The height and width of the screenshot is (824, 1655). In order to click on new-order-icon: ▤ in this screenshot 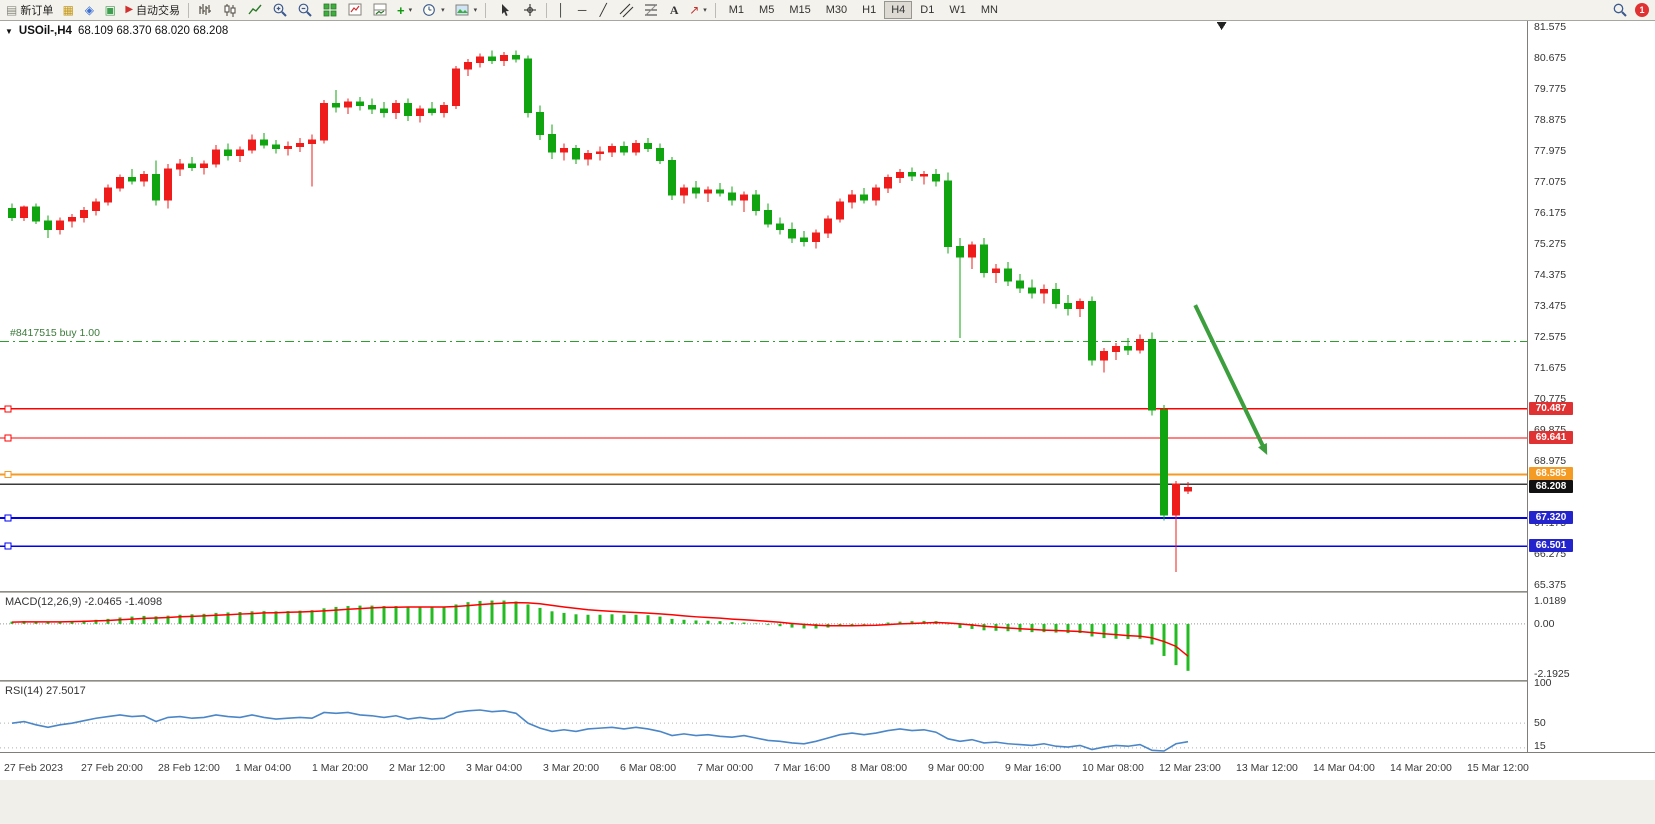, I will do `click(12, 10)`.